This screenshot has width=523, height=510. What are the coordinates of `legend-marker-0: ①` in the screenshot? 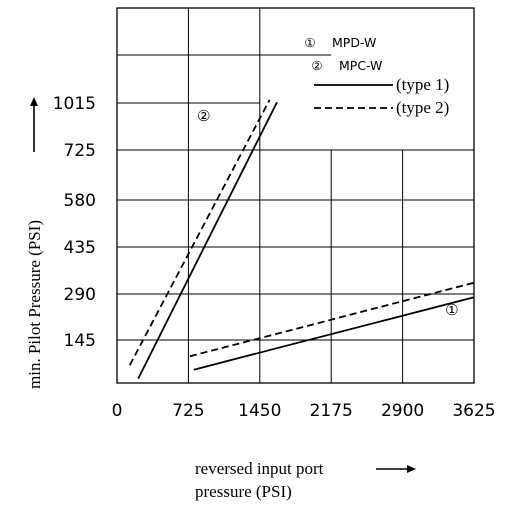 It's located at (309, 42).